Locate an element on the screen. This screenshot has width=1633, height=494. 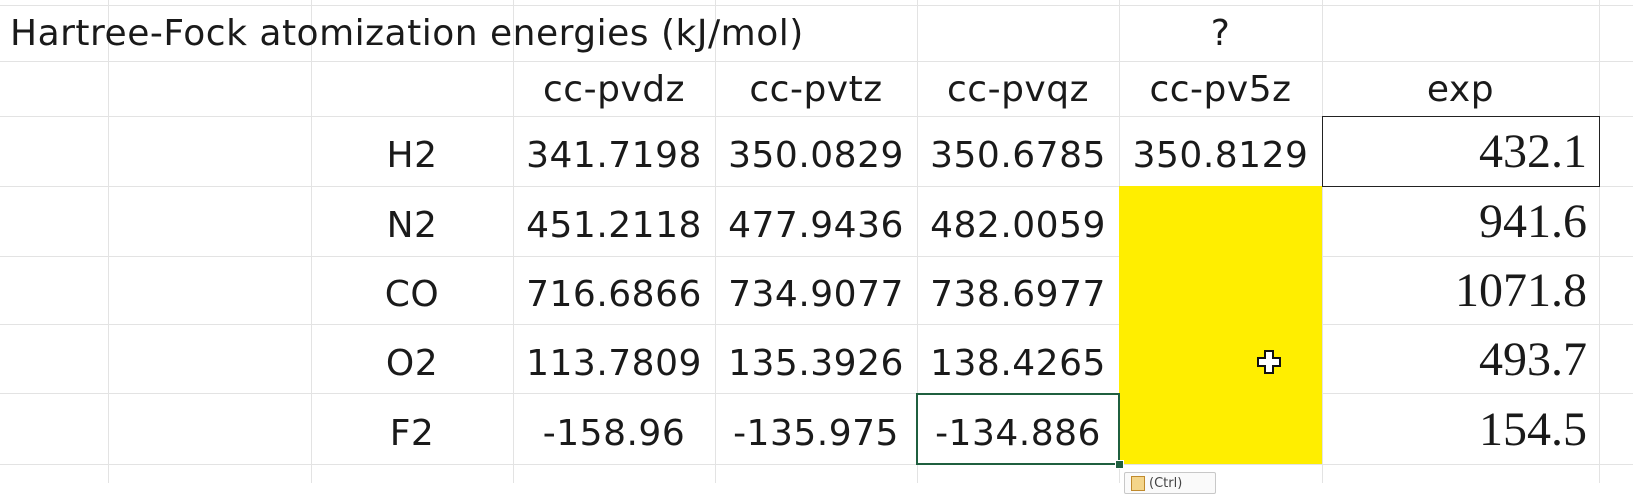
value-cell: 738.6977 is located at coordinates (1018, 294).